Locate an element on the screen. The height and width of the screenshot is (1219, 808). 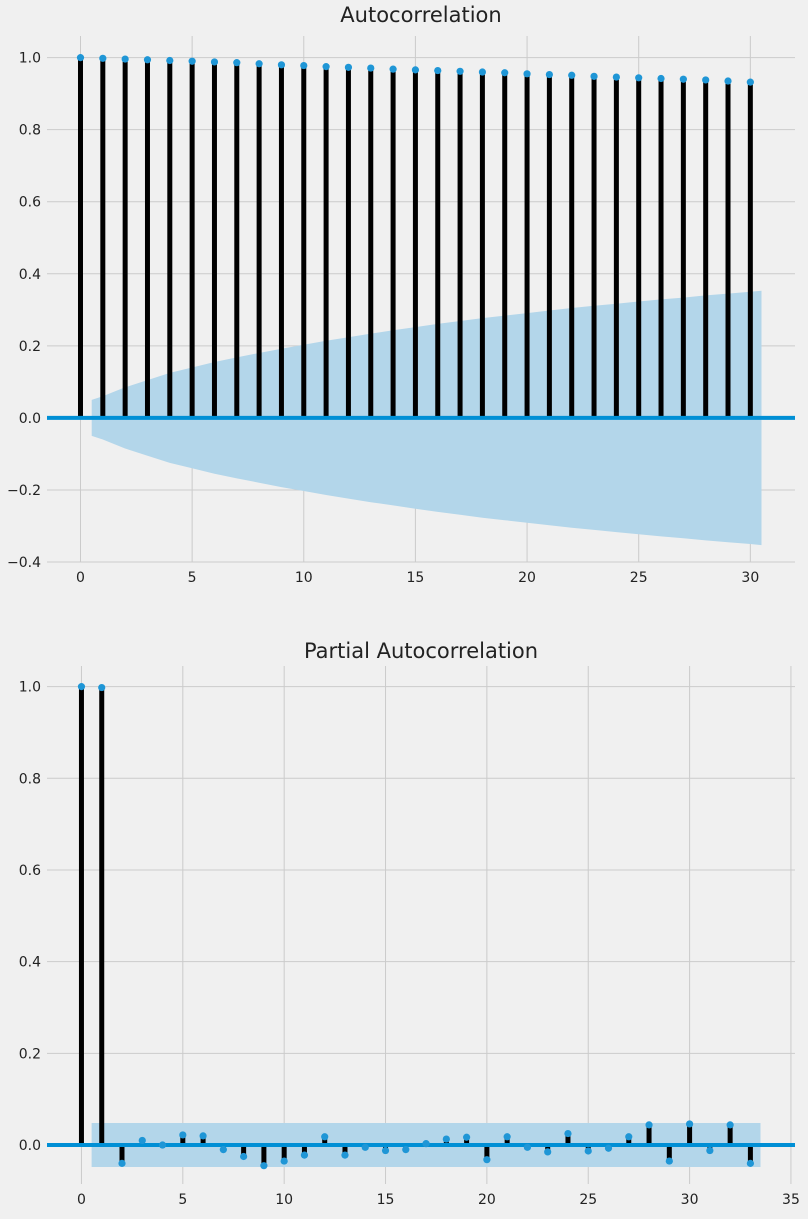
x-tick-label: 35 is located at coordinates (791, 1200).